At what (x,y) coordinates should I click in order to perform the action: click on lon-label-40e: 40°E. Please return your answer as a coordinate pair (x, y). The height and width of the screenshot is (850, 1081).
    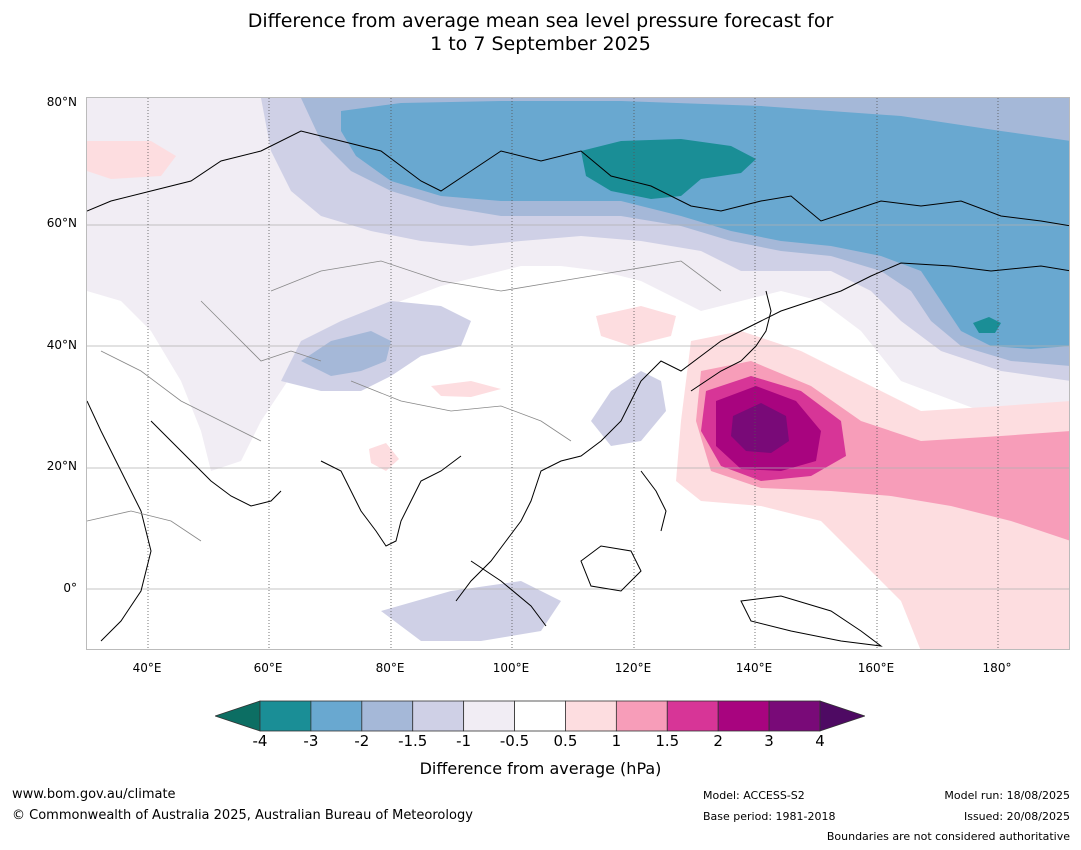
    Looking at the image, I should click on (147, 668).